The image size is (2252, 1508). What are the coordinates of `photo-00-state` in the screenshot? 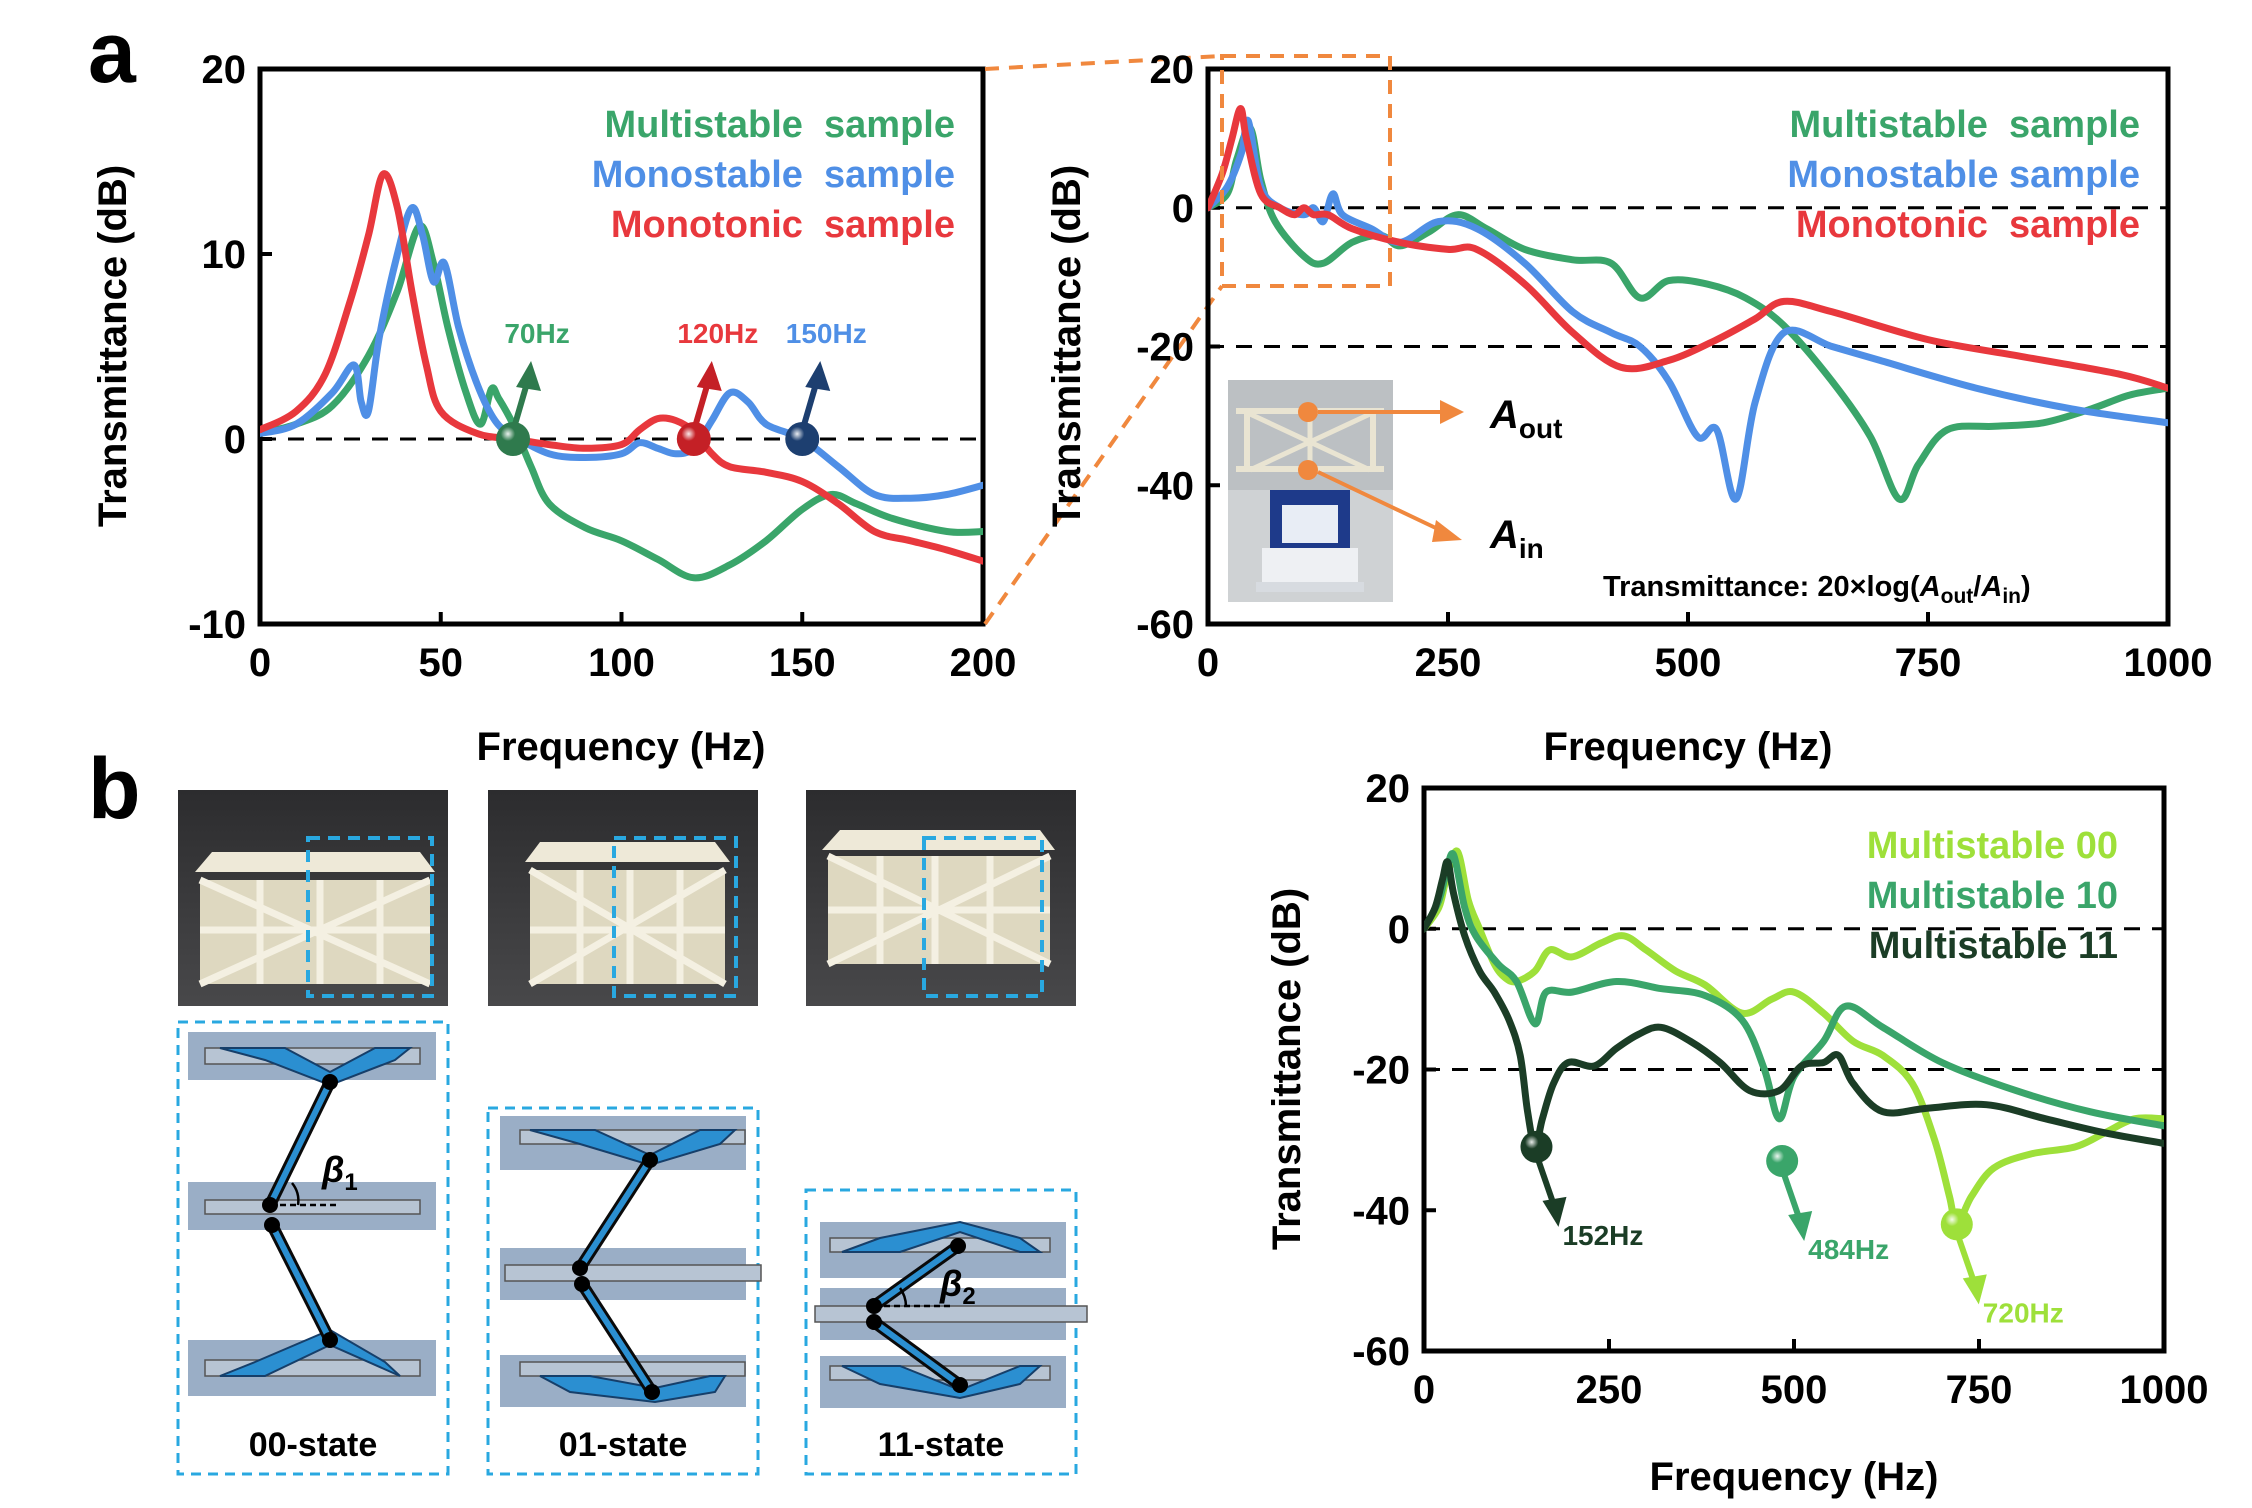 It's located at (313, 898).